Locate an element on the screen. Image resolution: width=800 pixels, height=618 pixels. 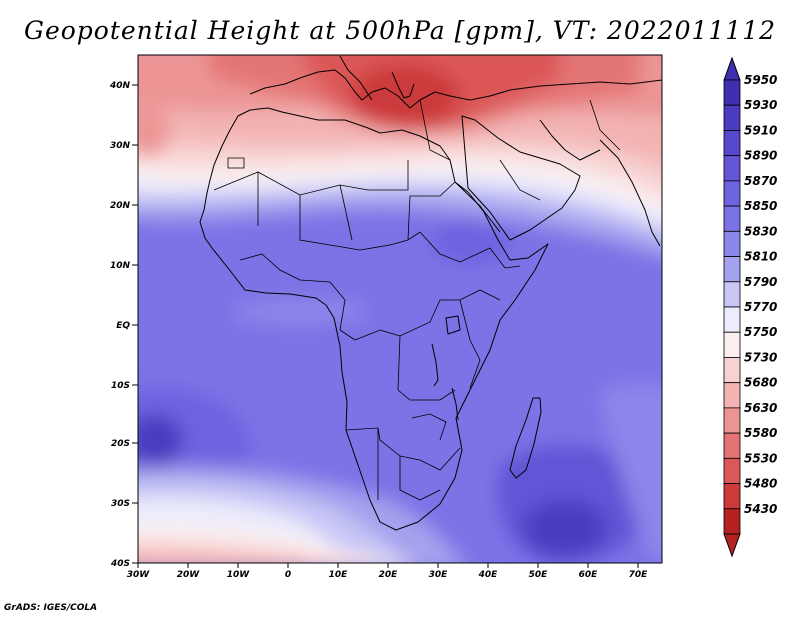
colorbar-label: 5950 is located at coordinates (760, 80).